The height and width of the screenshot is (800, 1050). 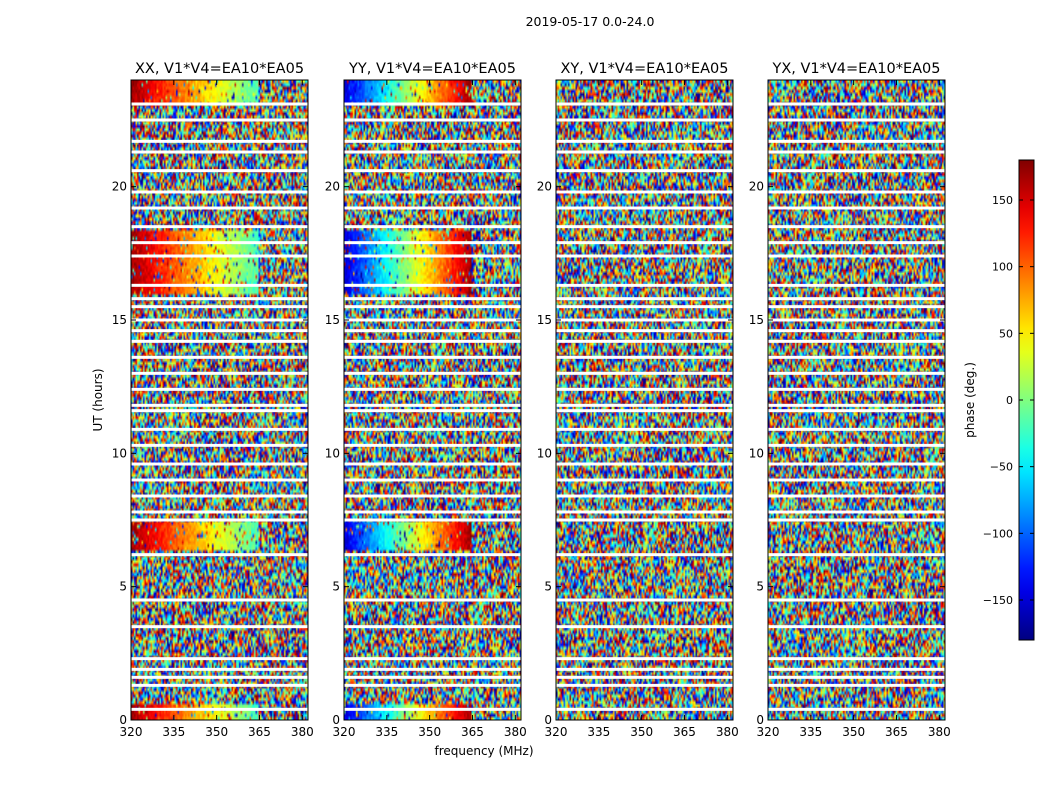 I want to click on colorbar-tick-label: 100, so click(x=1002, y=267).